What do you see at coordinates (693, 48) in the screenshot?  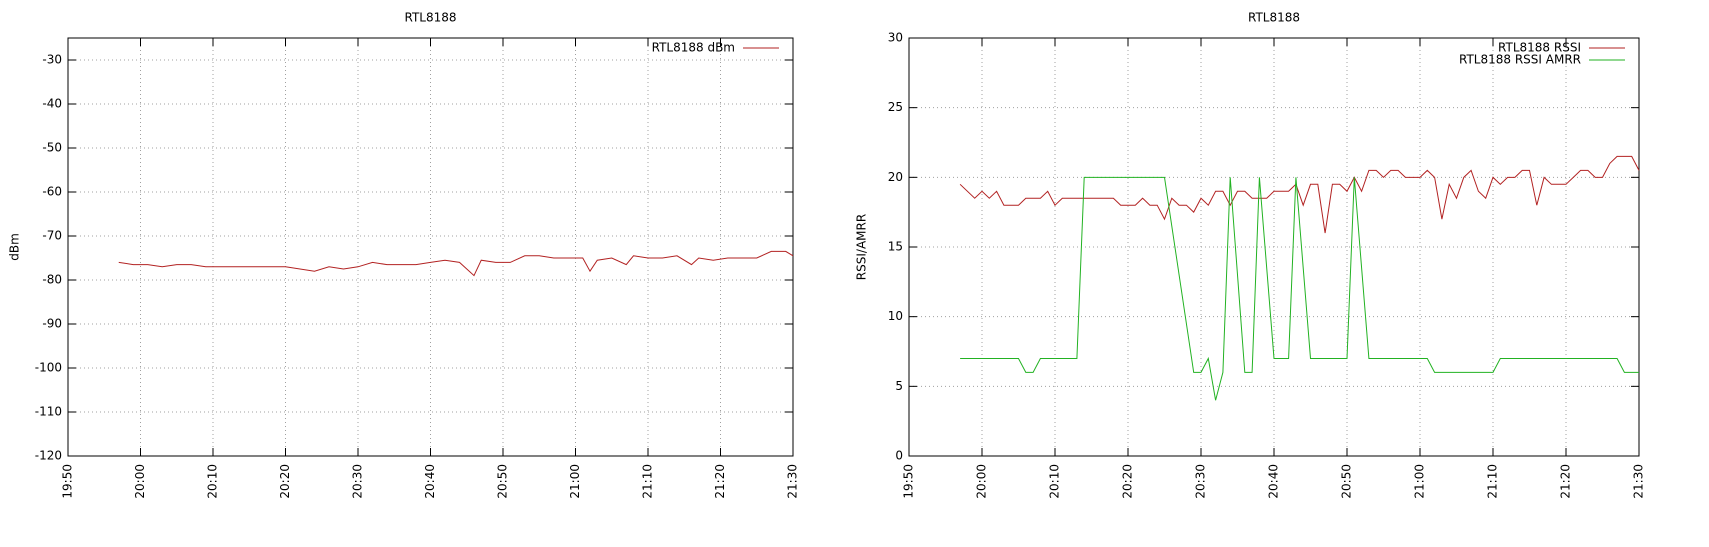 I see `legend-label: RTL8188 dBm` at bounding box center [693, 48].